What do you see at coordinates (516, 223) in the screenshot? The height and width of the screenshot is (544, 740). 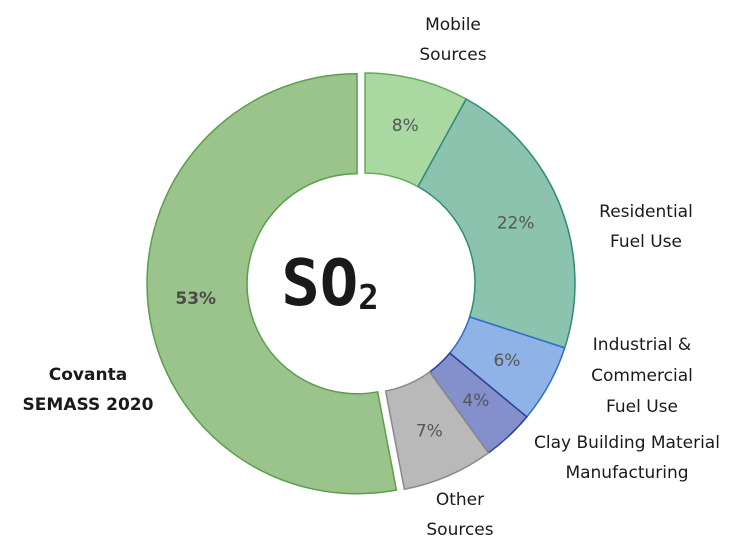 I see `value-label: 22%` at bounding box center [516, 223].